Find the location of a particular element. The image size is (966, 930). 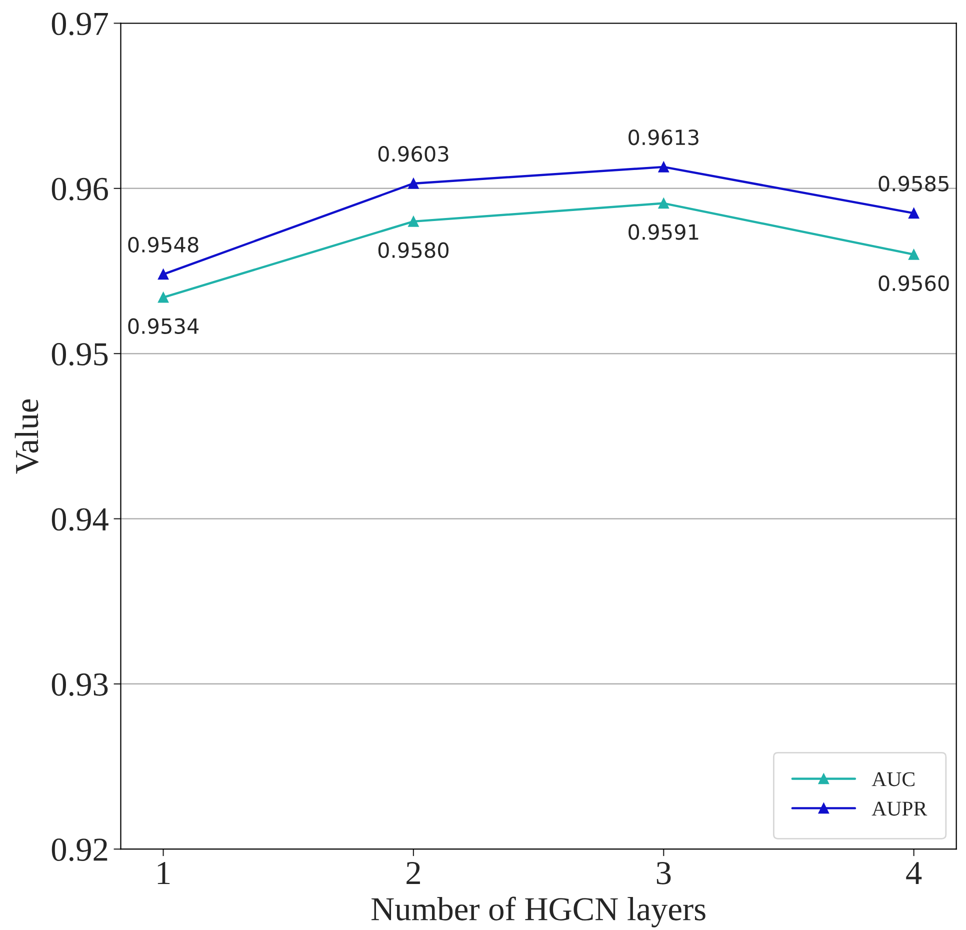

data-label: 0.9534 is located at coordinates (163, 326).